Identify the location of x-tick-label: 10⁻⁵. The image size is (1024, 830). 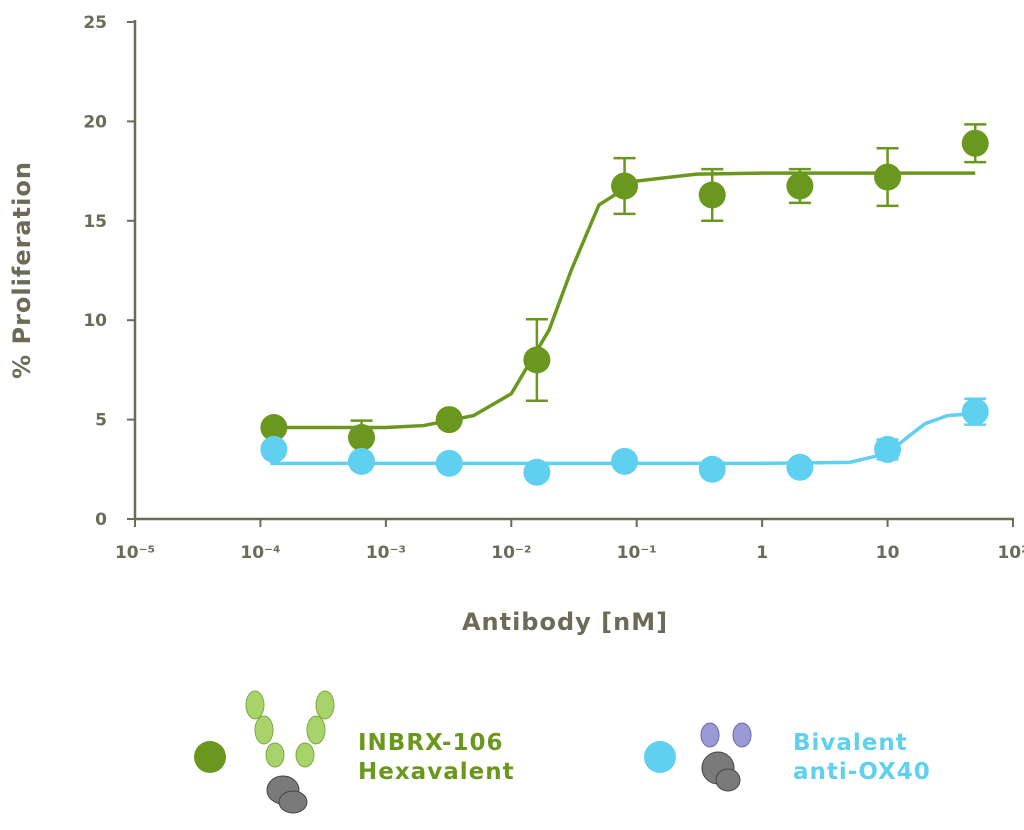
(135, 553).